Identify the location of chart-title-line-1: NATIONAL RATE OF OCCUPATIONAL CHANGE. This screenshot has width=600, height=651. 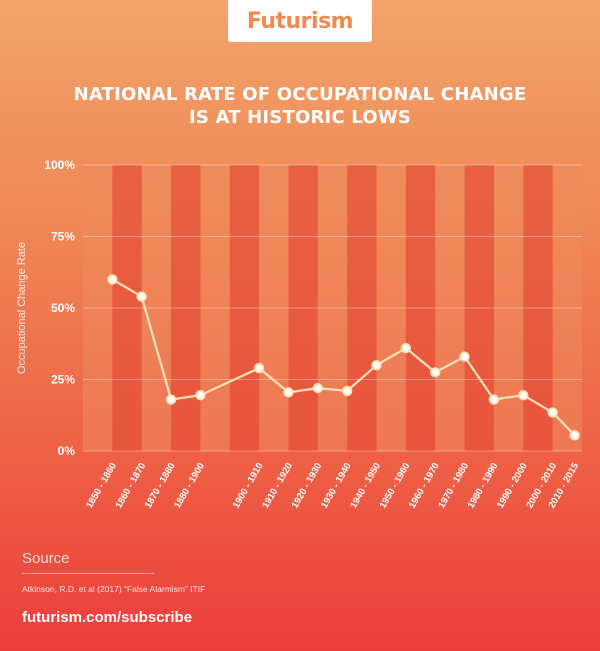
(300, 94).